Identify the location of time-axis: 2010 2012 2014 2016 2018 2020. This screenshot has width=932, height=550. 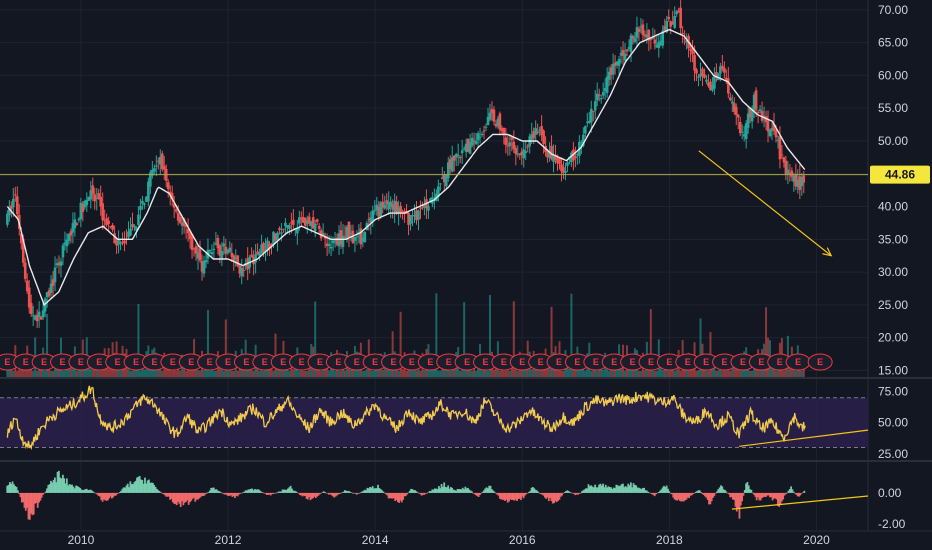
(449, 540).